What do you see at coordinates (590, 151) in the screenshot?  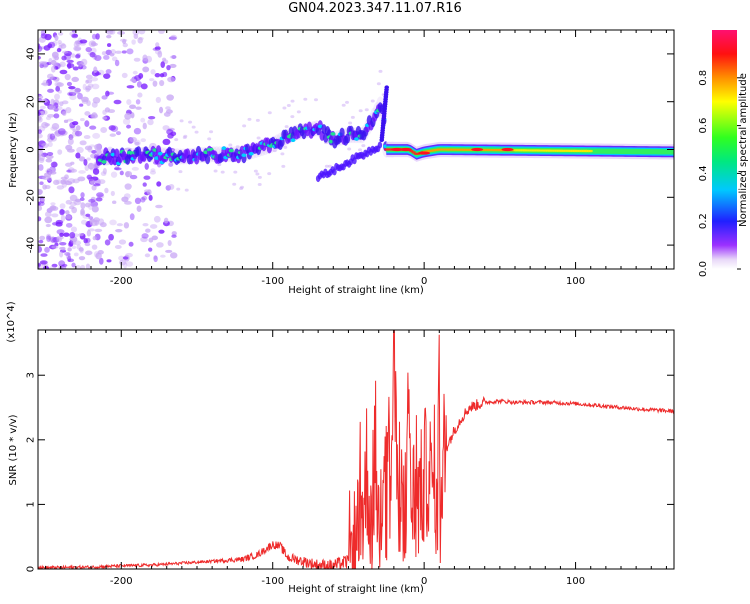 I see `spectral-core` at bounding box center [590, 151].